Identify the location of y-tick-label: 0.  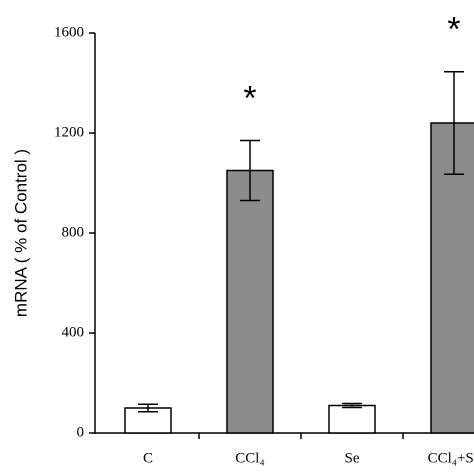
(81, 432).